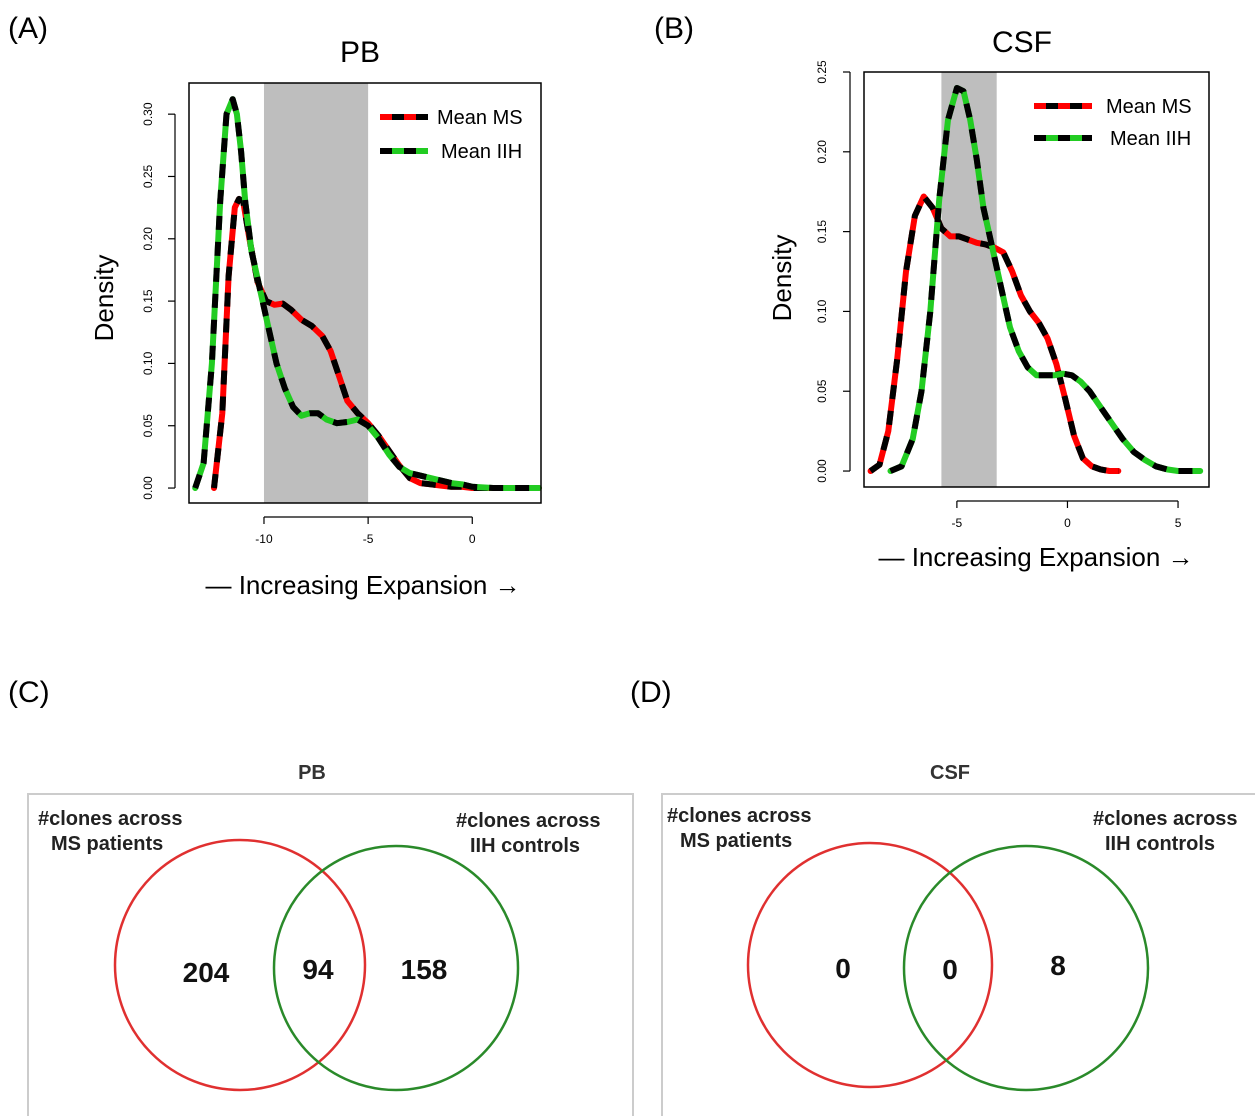 The height and width of the screenshot is (1116, 1255). Describe the element at coordinates (957, 523) in the screenshot. I see `chart-b-x-tick-label: -5` at that location.